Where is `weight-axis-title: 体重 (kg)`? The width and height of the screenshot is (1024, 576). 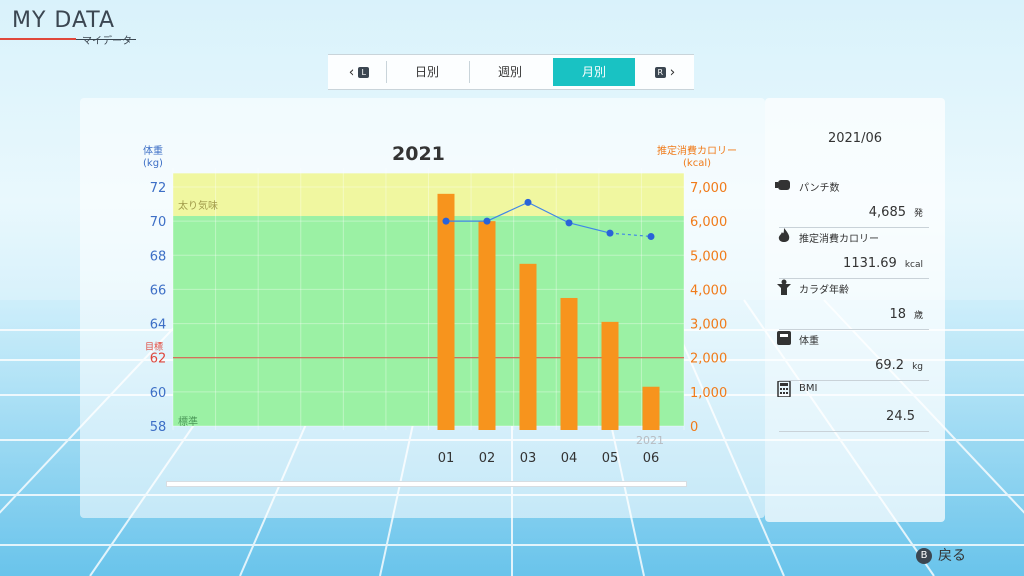 weight-axis-title: 体重 (kg) is located at coordinates (153, 158).